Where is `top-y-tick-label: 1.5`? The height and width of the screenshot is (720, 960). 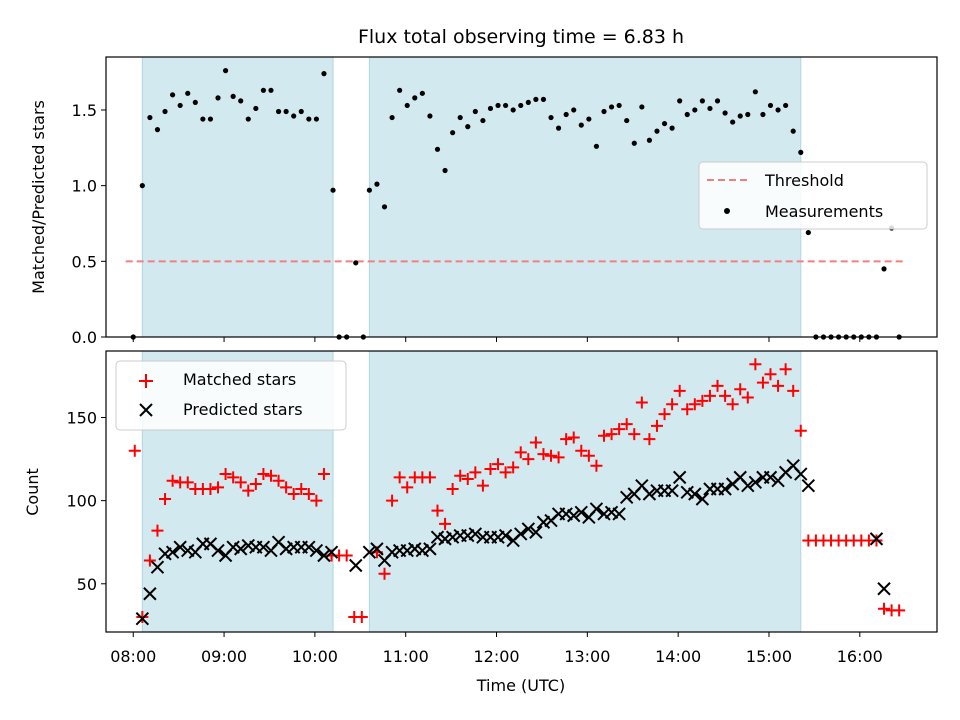
top-y-tick-label: 1.5 is located at coordinates (84, 110).